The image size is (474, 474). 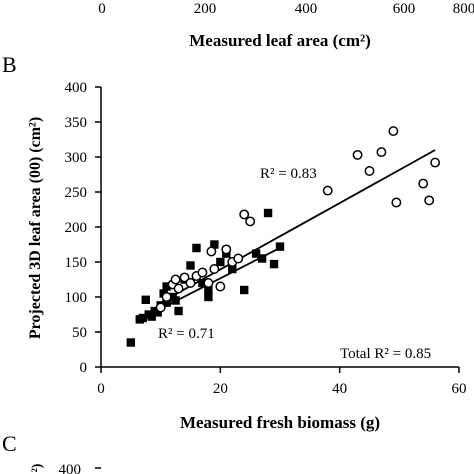 I want to click on y-tick-label: 250, so click(x=76, y=193).